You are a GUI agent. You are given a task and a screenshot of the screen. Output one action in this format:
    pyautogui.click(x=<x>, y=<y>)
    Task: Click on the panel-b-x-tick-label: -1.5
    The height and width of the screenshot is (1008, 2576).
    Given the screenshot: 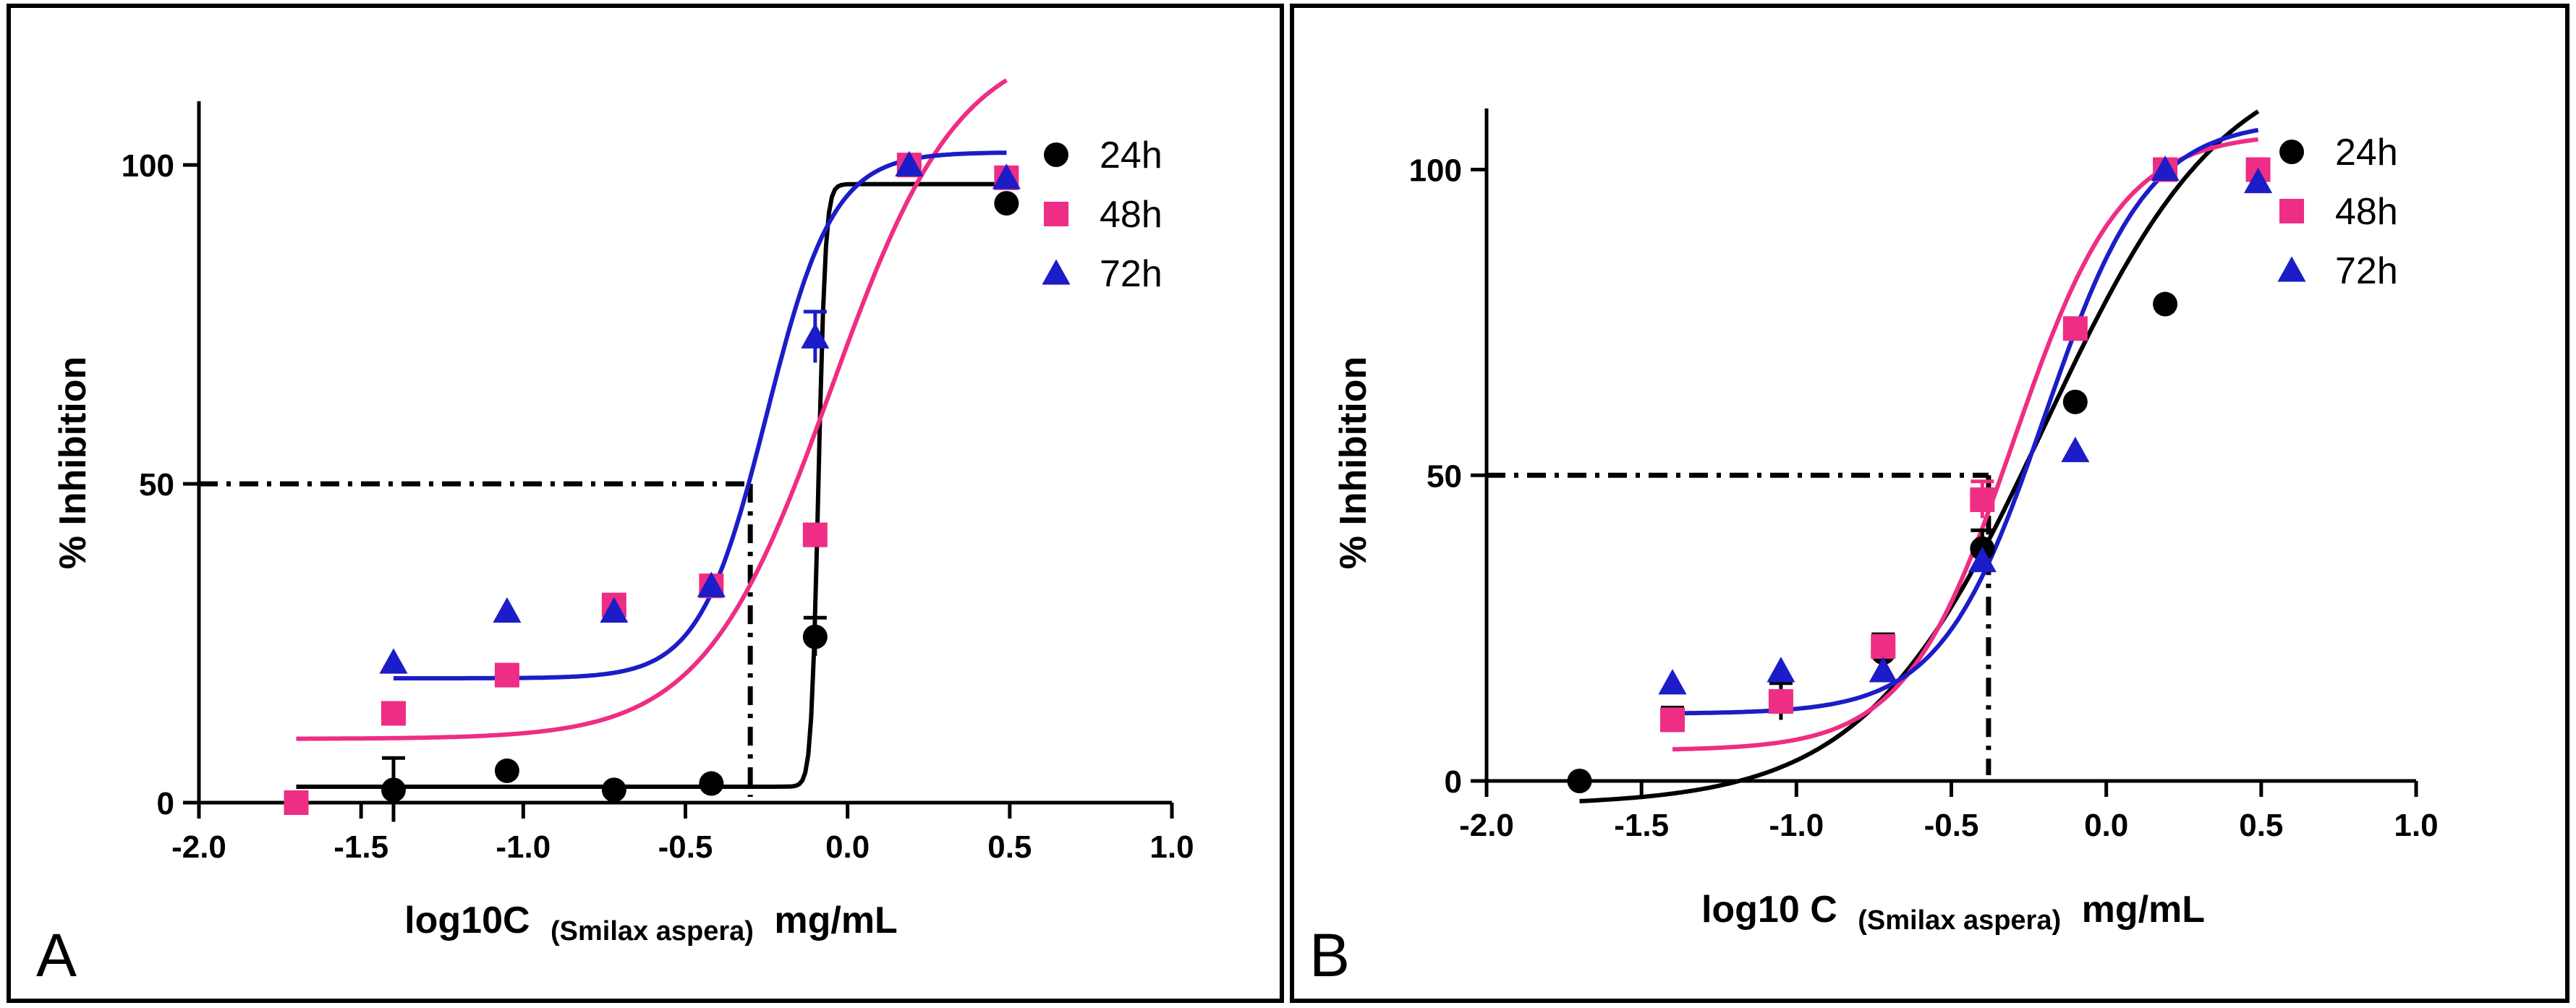 What is the action you would take?
    pyautogui.click(x=1641, y=825)
    